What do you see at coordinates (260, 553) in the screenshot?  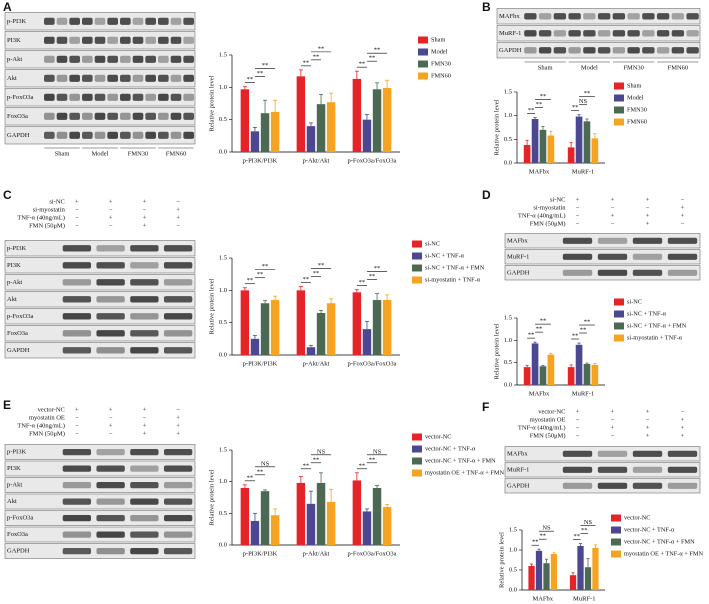 I see `x-tick-label: p-PI3K/PI3K` at bounding box center [260, 553].